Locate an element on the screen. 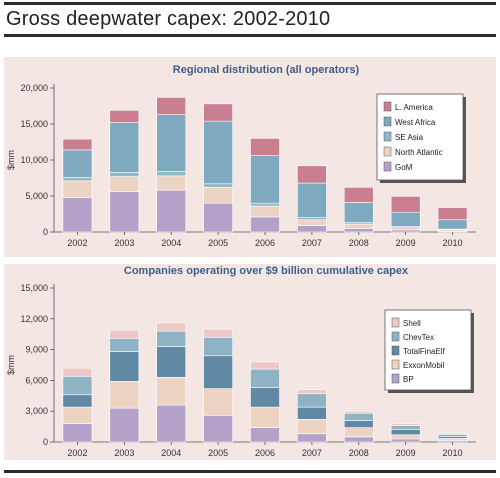 The image size is (500, 478). bar-segment-l-america-2002 is located at coordinates (77, 144).